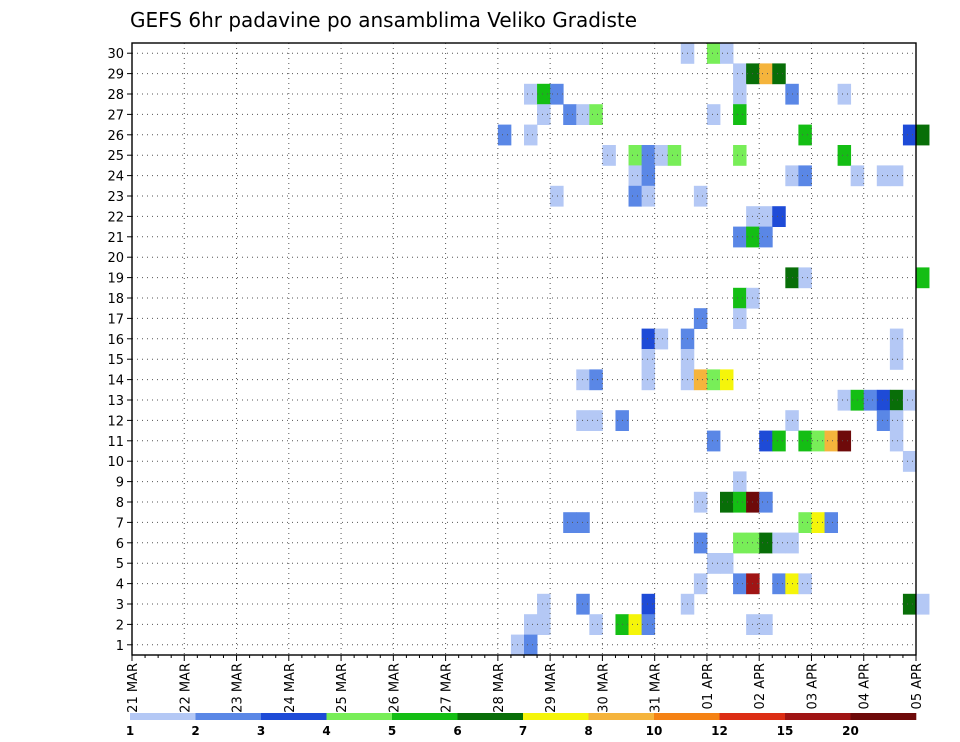 The height and width of the screenshot is (742, 960). Describe the element at coordinates (521, 725) in the screenshot. I see `colorbar: 1 2 3 4 5 6 7 8 10 12 15 20` at that location.